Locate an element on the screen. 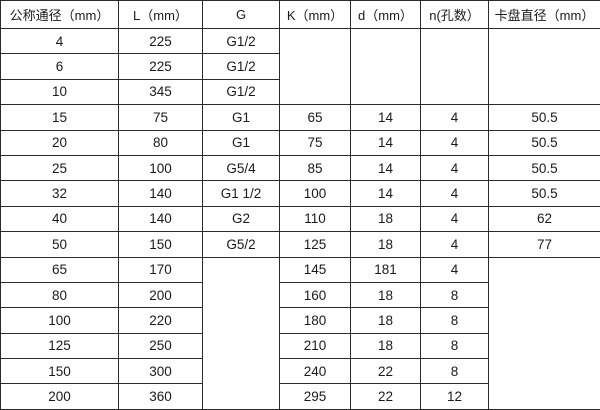 The height and width of the screenshot is (410, 600). header-K: K（mm） is located at coordinates (315, 14).